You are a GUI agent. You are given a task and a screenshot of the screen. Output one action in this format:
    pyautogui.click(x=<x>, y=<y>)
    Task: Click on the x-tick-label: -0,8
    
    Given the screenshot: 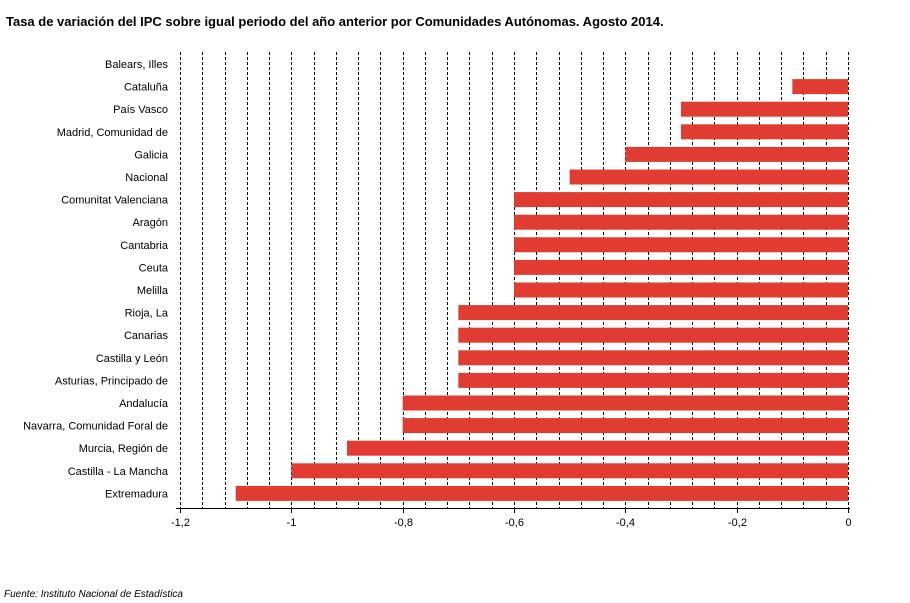 What is the action you would take?
    pyautogui.click(x=403, y=523)
    